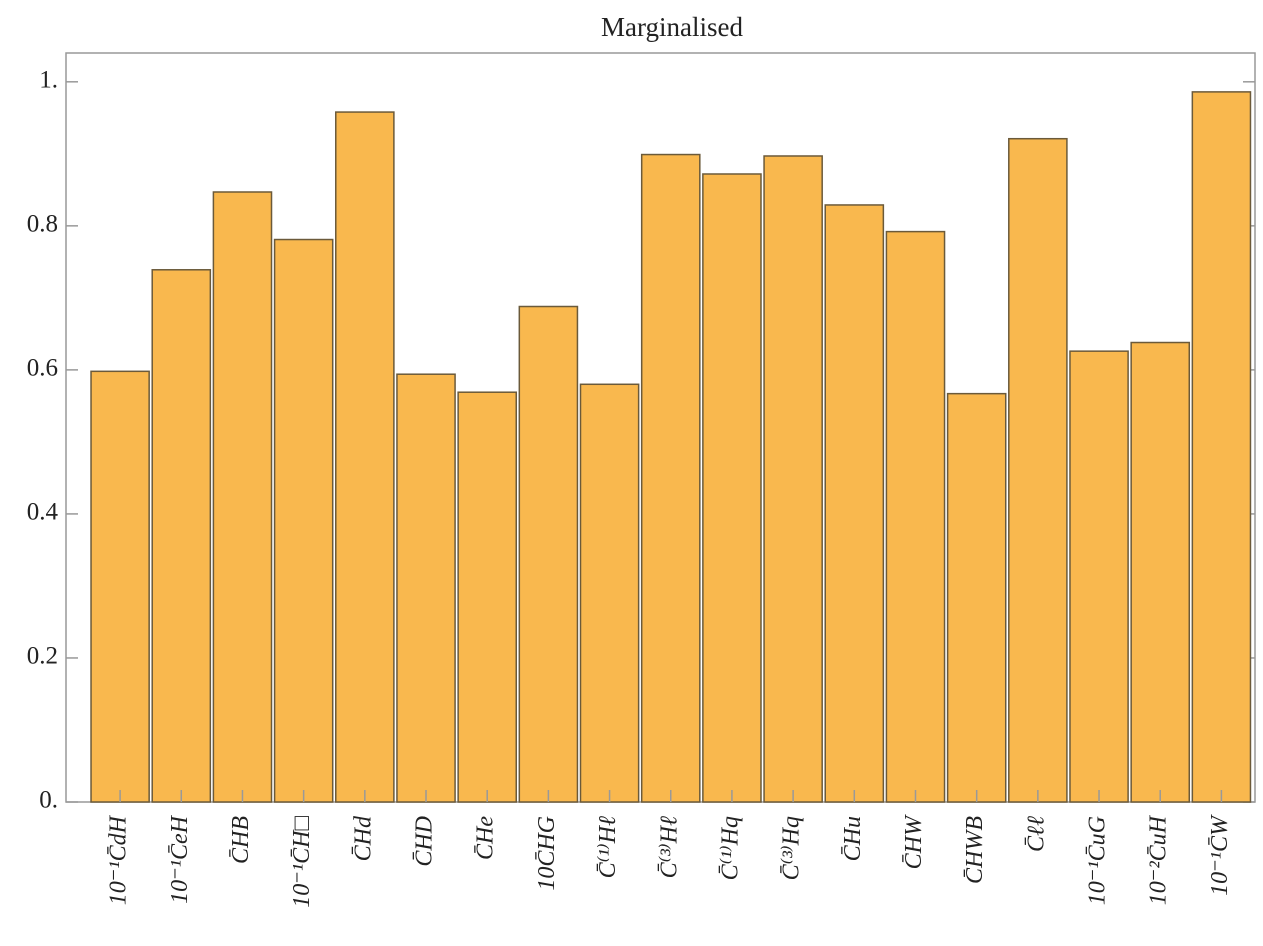  What do you see at coordinates (672, 27) in the screenshot?
I see `chart-title: Marginalised` at bounding box center [672, 27].